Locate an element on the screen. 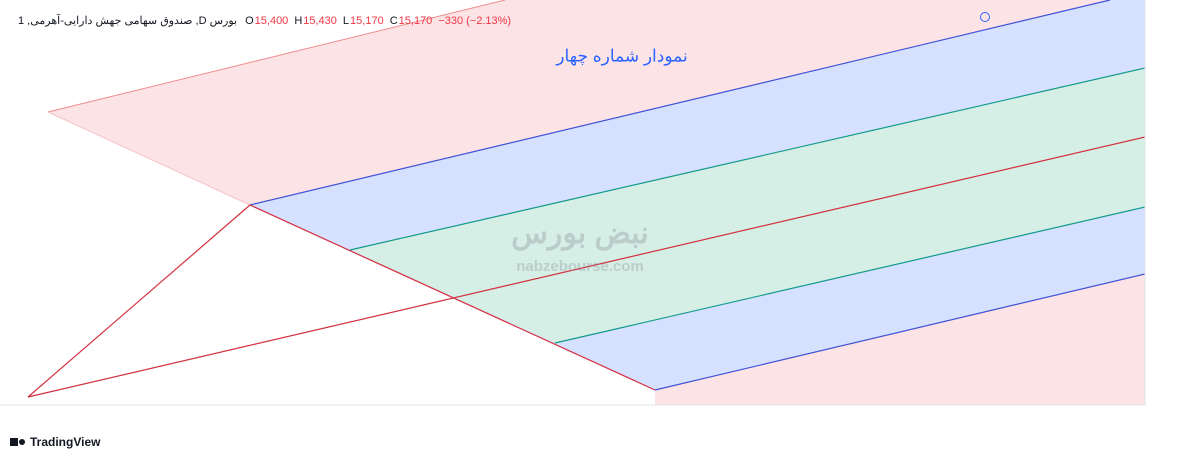 The height and width of the screenshot is (460, 1200). annotation: نمودار شماره چهار is located at coordinates (621, 56).